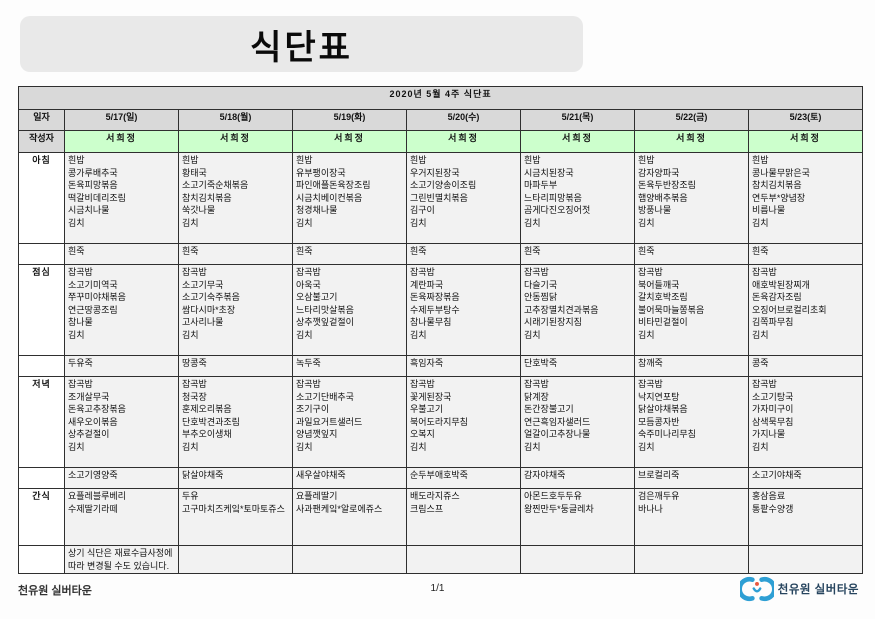 This screenshot has height=619, width=875. Describe the element at coordinates (349, 517) in the screenshot. I see `snack-menu-cell: 요플레딸기 사과팬케잌*알로에쥬스` at that location.